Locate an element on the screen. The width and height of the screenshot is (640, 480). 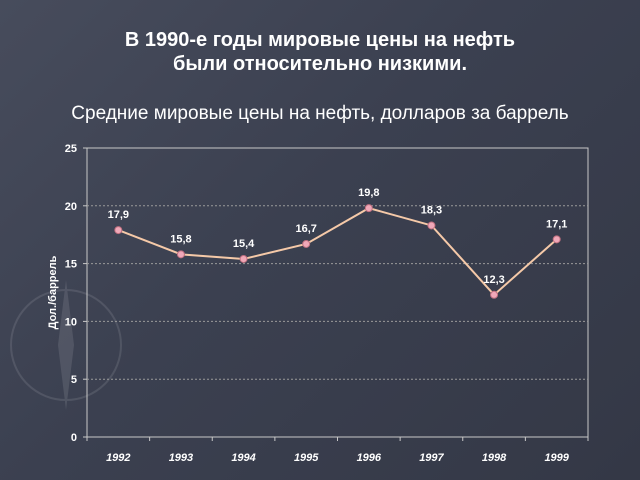
y-tick-label: 5 is located at coordinates (74, 380).